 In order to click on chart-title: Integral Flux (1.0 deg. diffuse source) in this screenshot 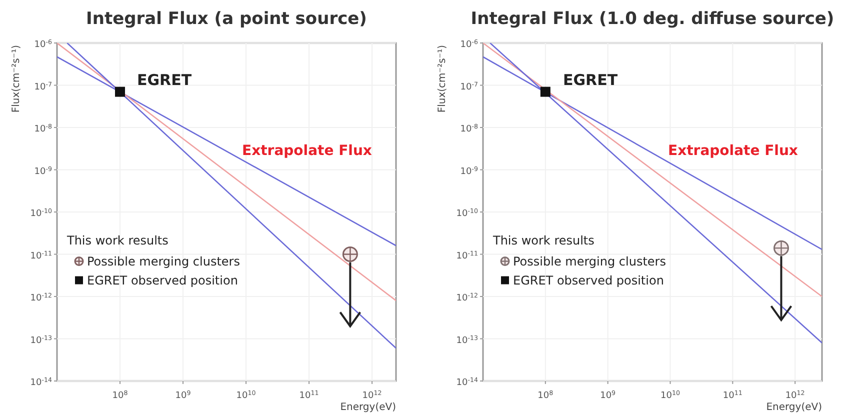, I will do `click(652, 19)`.